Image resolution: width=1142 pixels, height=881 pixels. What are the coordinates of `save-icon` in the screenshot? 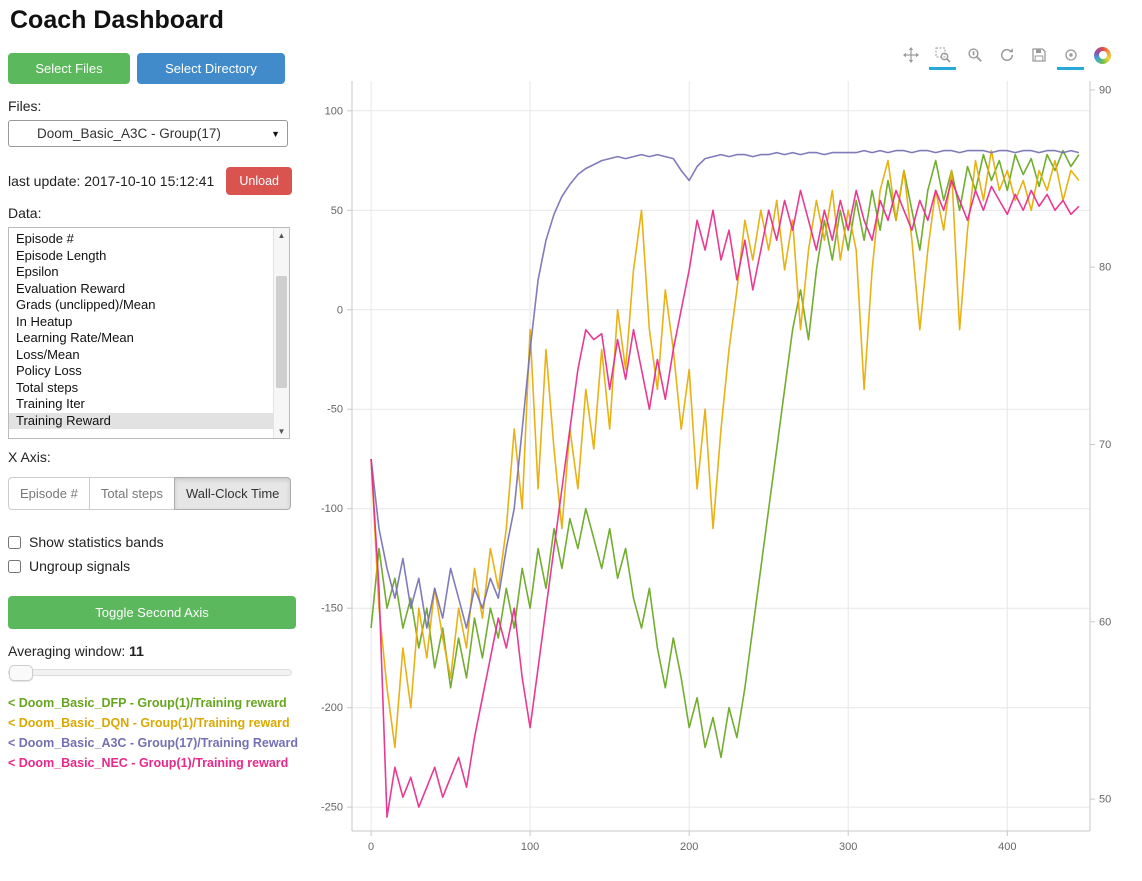 It's located at (1038, 58).